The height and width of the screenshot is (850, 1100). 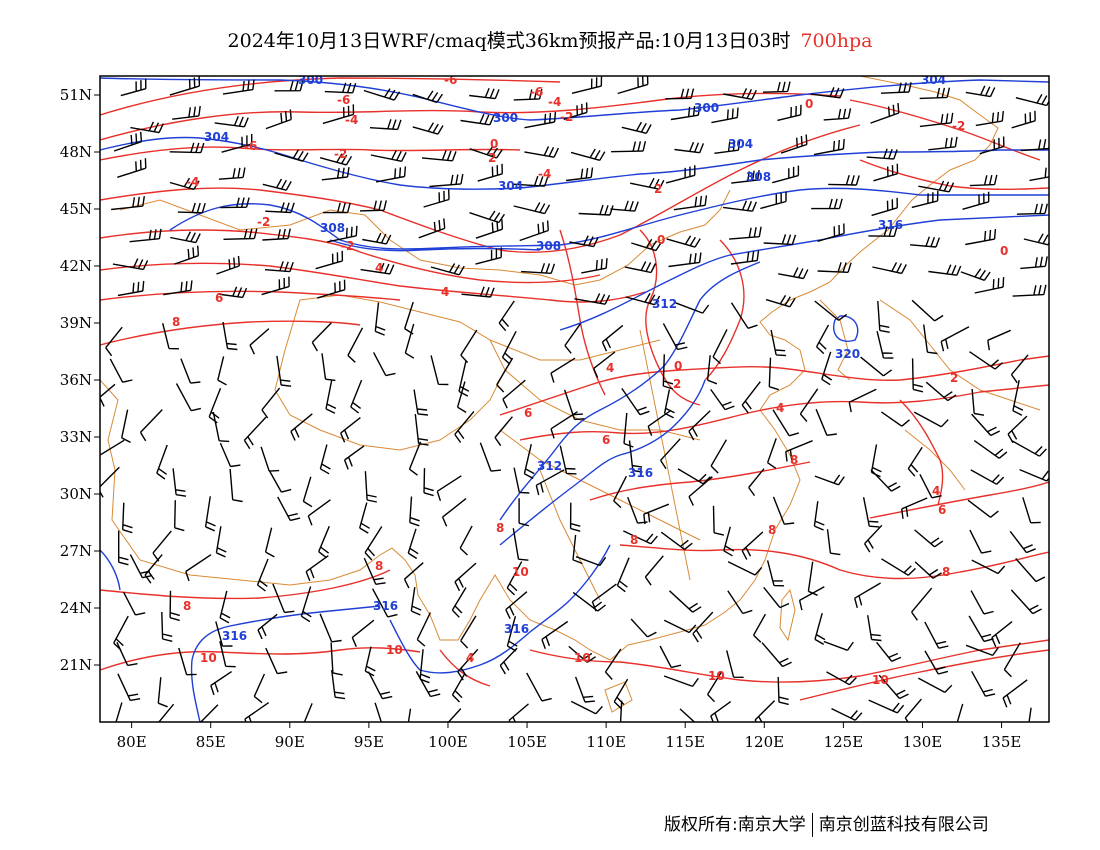 I want to click on lon-tick-label: 135E, so click(x=1002, y=742).